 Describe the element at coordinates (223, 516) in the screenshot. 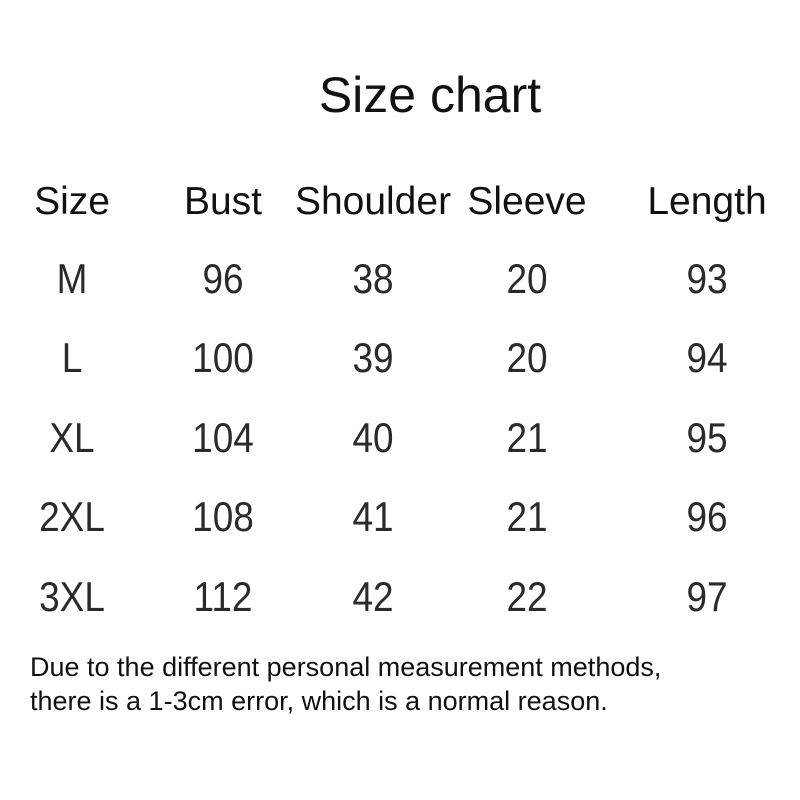

I see `table-cell: 108` at that location.